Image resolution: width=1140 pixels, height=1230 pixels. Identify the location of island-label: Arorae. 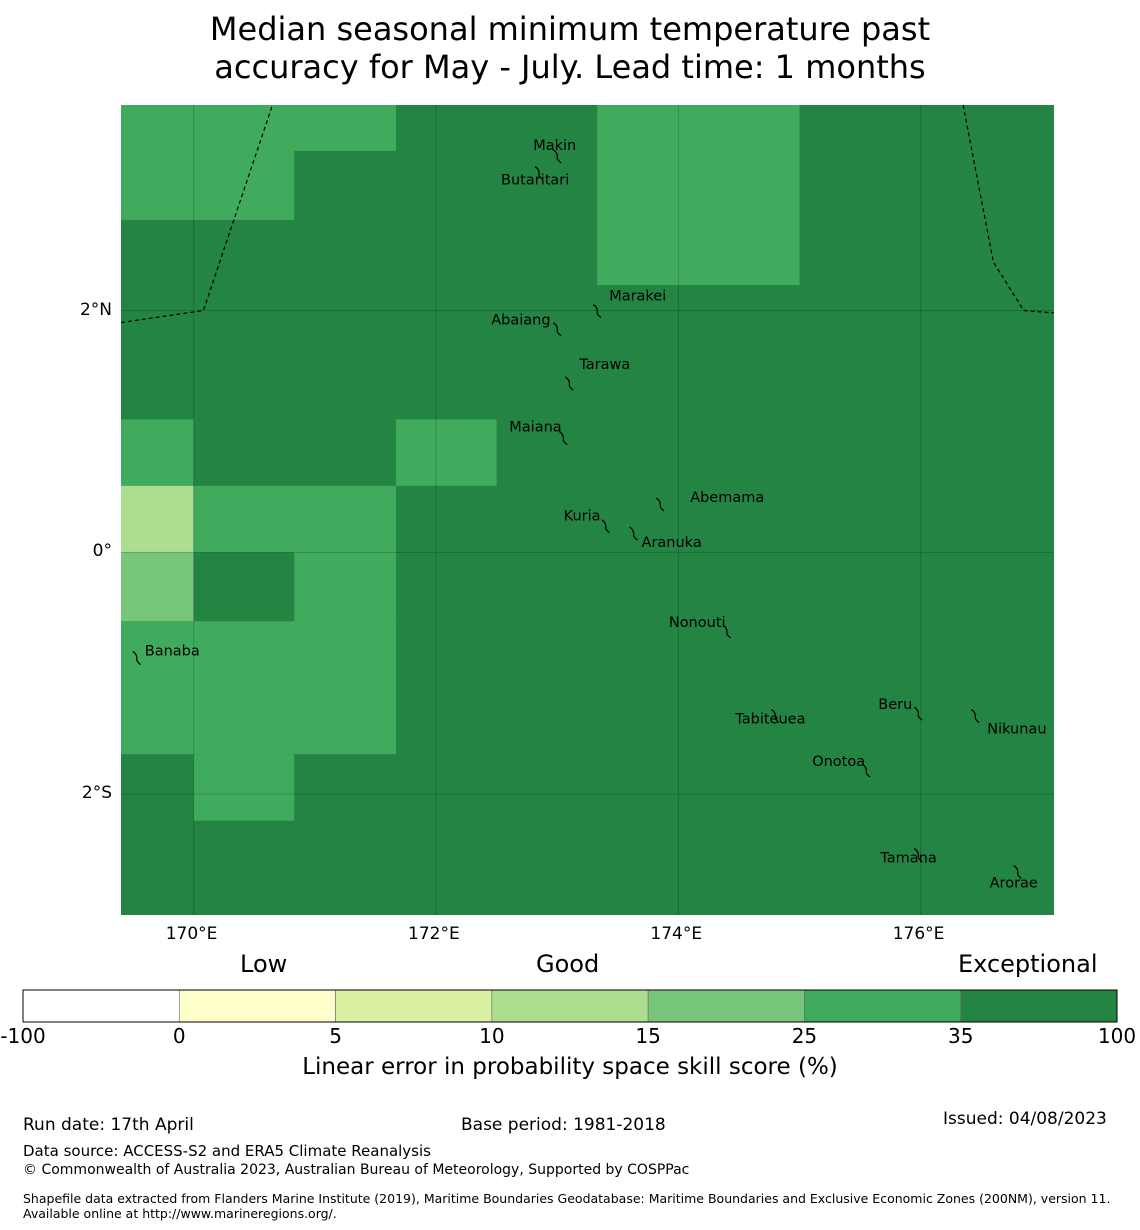
(1014, 883).